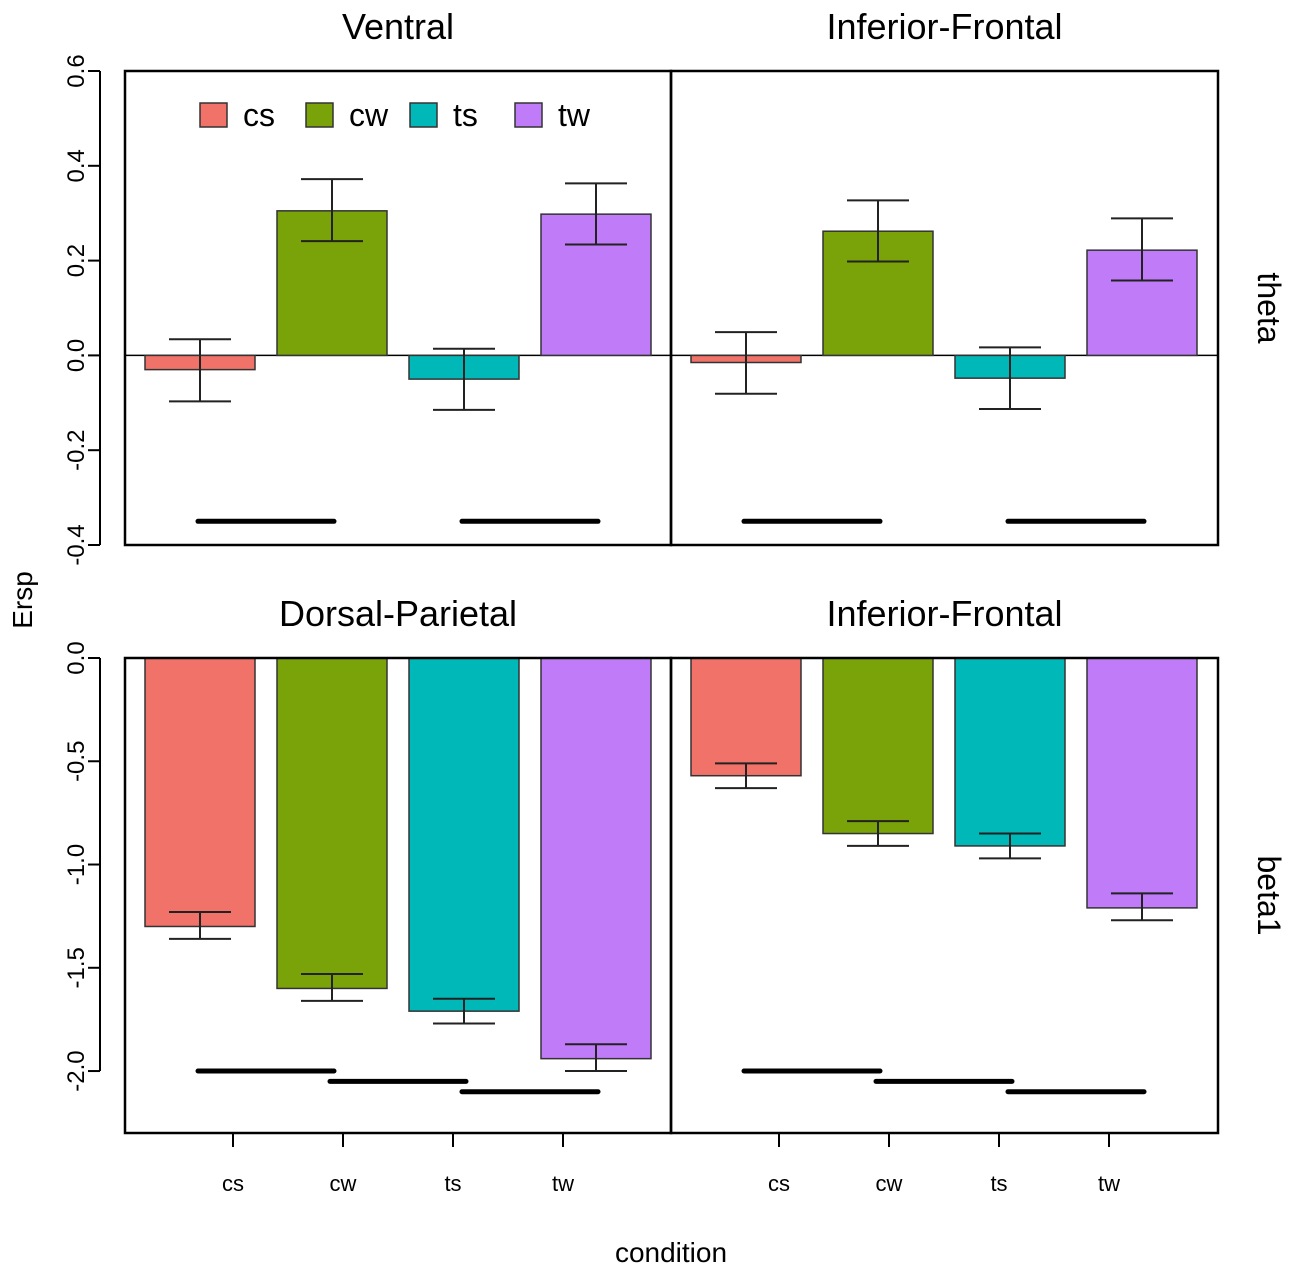 This screenshot has width=1300, height=1274. Describe the element at coordinates (465, 115) in the screenshot. I see `legend-label-ts: ts` at that location.